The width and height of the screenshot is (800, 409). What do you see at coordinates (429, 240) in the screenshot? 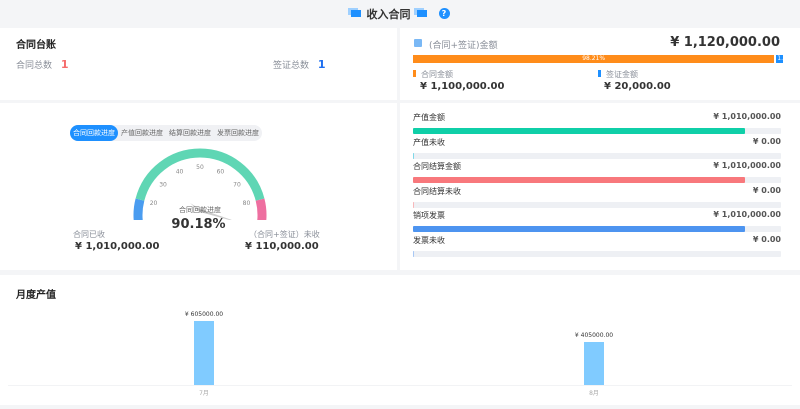
I see `progress-label: 发票未收` at bounding box center [429, 240].